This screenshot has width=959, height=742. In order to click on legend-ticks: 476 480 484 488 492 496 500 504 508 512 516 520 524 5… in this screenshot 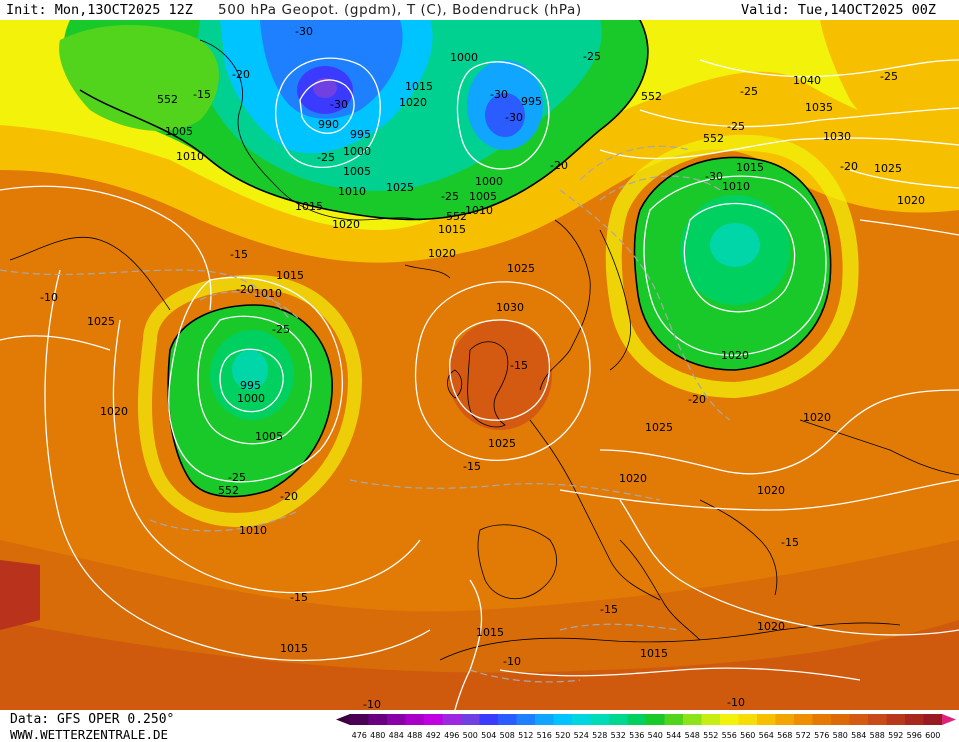, I will do `click(646, 735)`.